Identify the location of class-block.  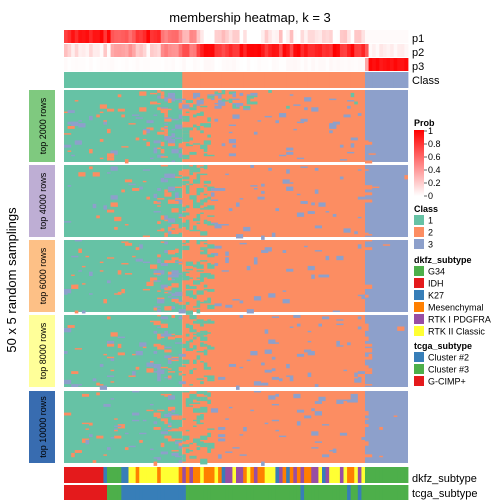
(386, 427).